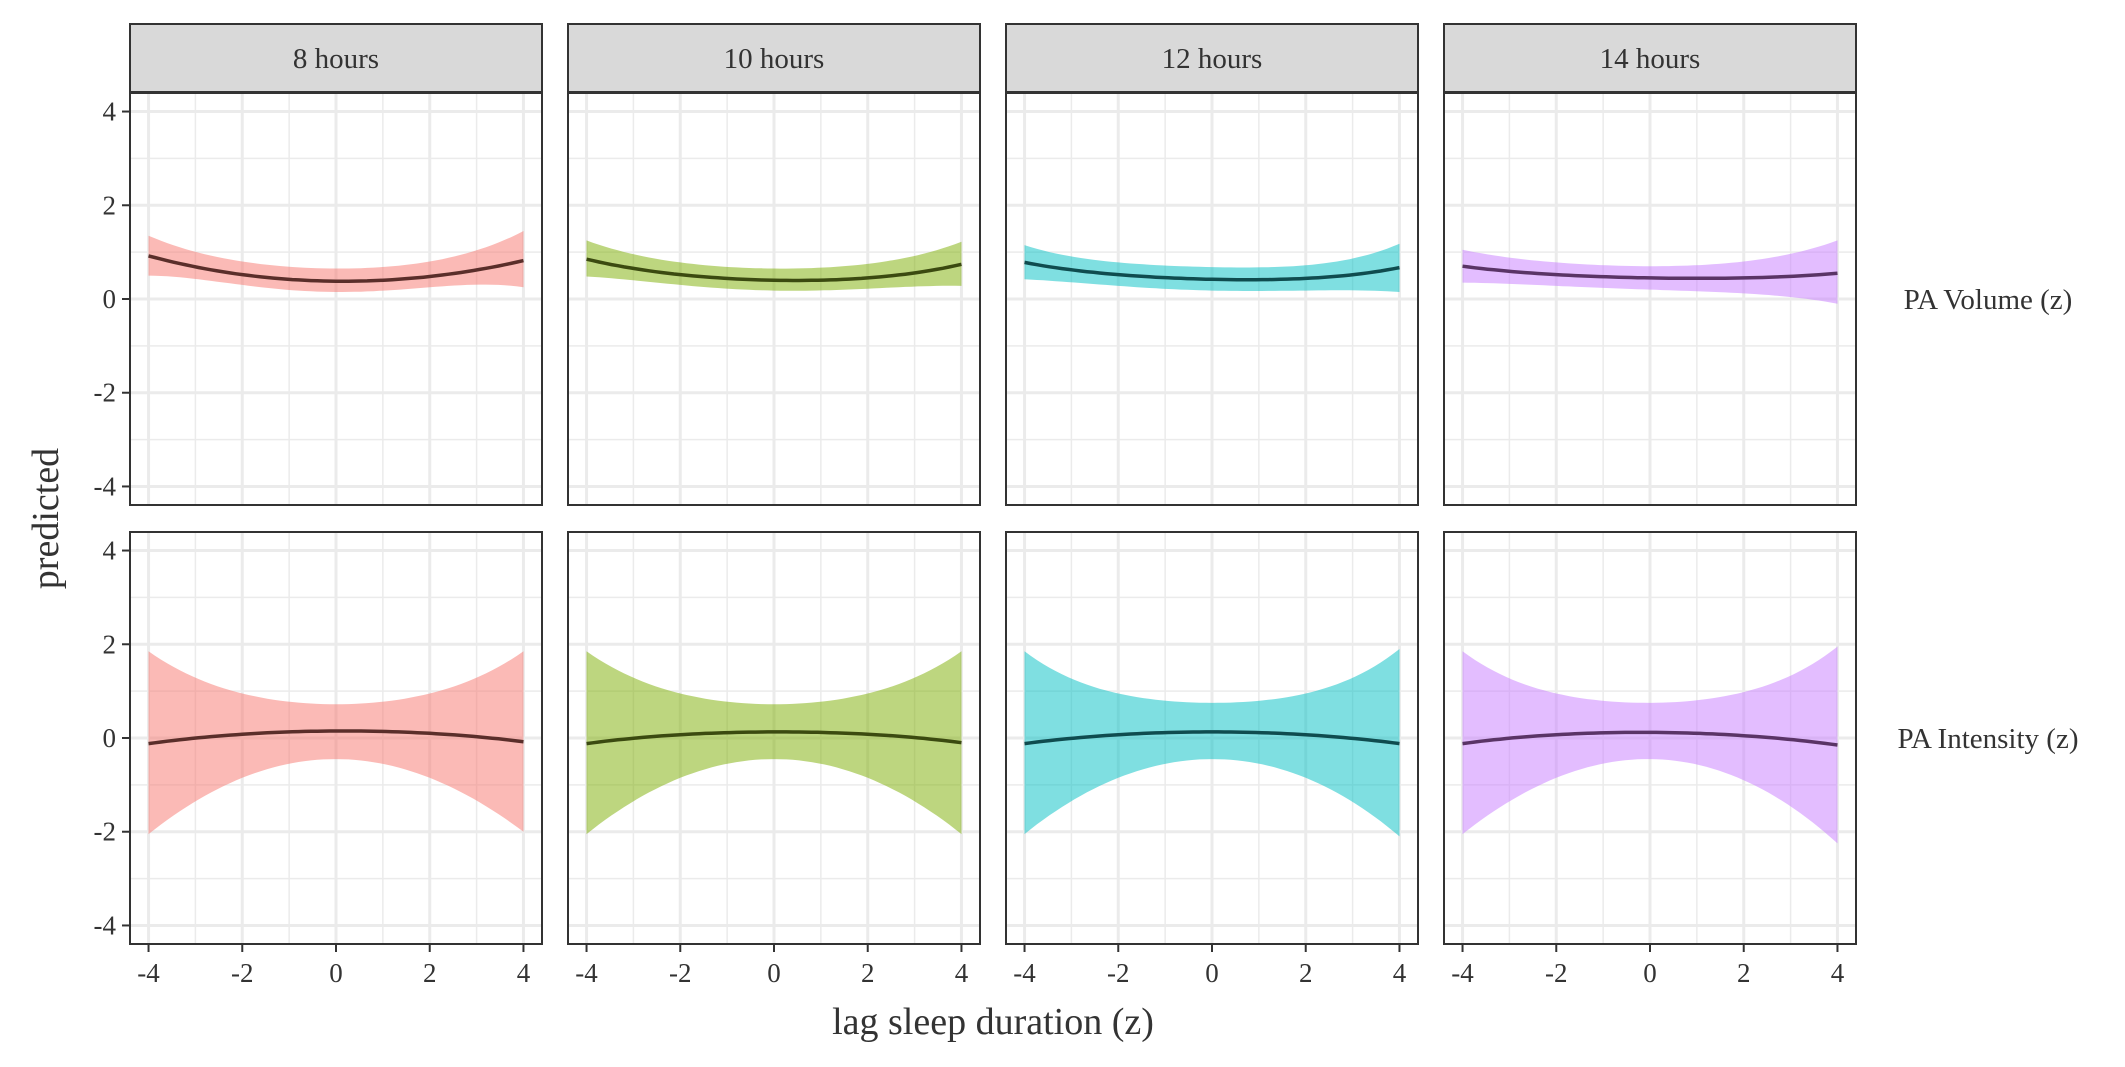 This screenshot has width=2125, height=1067. I want to click on facet-strip-label: 10 hours, so click(774, 59).